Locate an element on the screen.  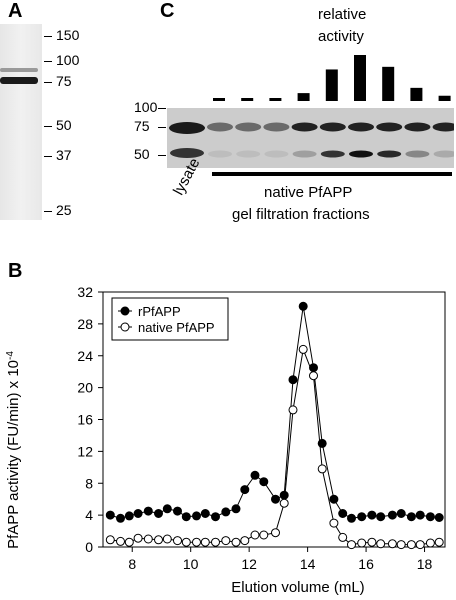
y-axis-label: PfAPP activity (FU/min) x 10-4 is located at coordinates (14, 450).